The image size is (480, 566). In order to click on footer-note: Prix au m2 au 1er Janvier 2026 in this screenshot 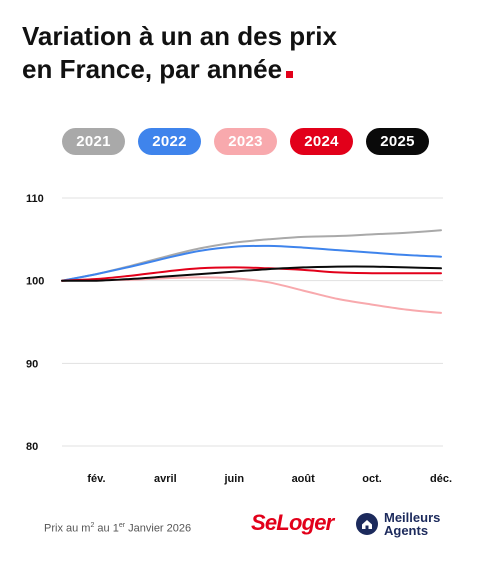, I will do `click(117, 528)`.